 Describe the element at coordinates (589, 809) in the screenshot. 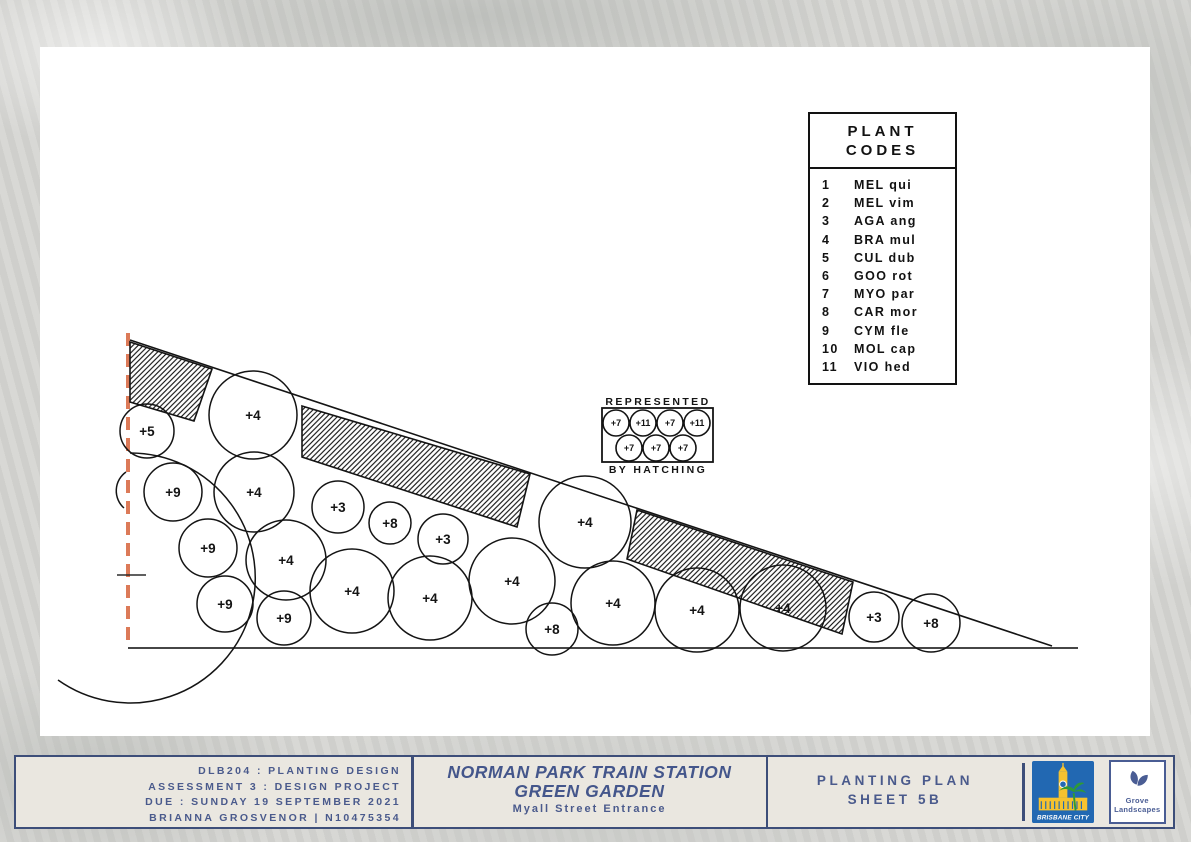

I see `project-subtitle: Myall Street Entrance` at that location.